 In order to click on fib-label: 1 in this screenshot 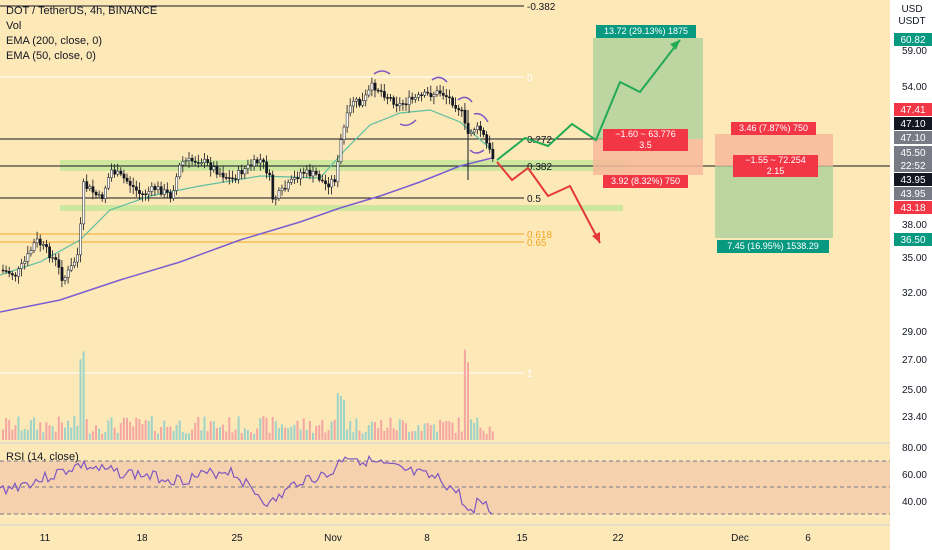, I will do `click(530, 374)`.